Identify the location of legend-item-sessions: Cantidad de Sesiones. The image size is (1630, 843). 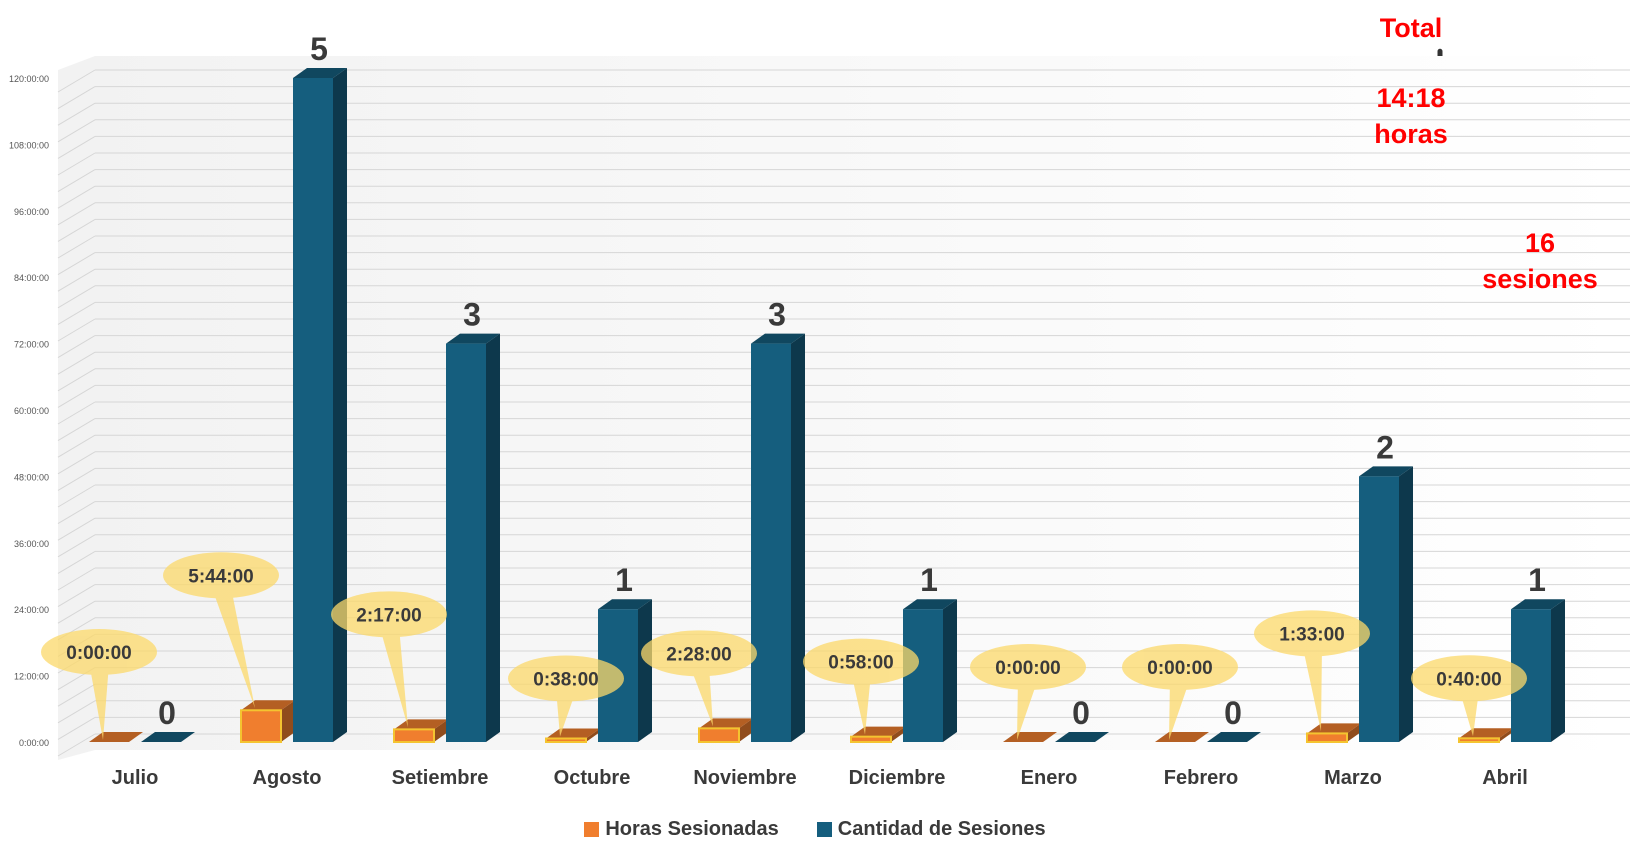
(931, 829).